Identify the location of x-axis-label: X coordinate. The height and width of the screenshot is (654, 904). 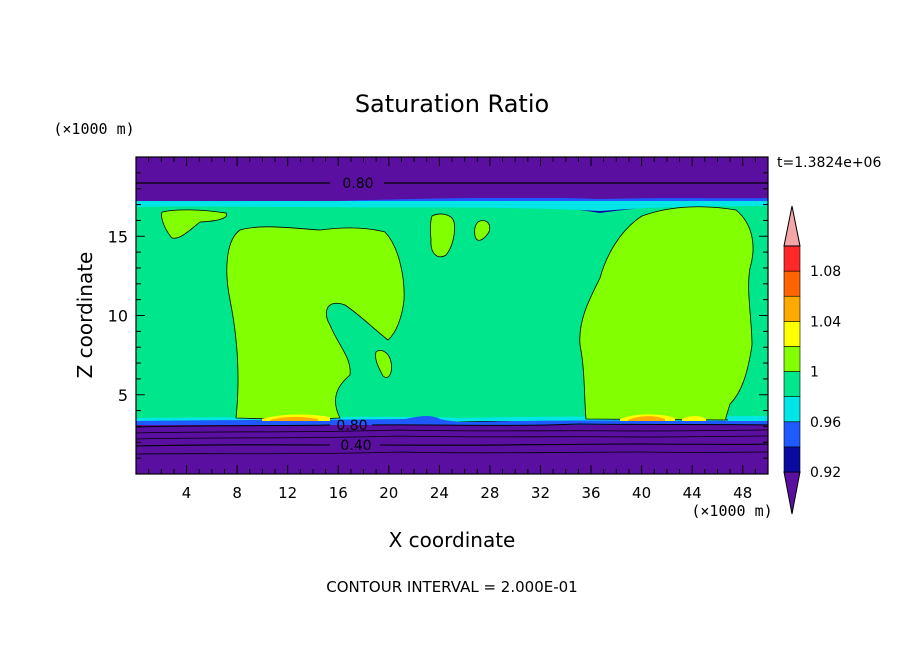
(452, 540).